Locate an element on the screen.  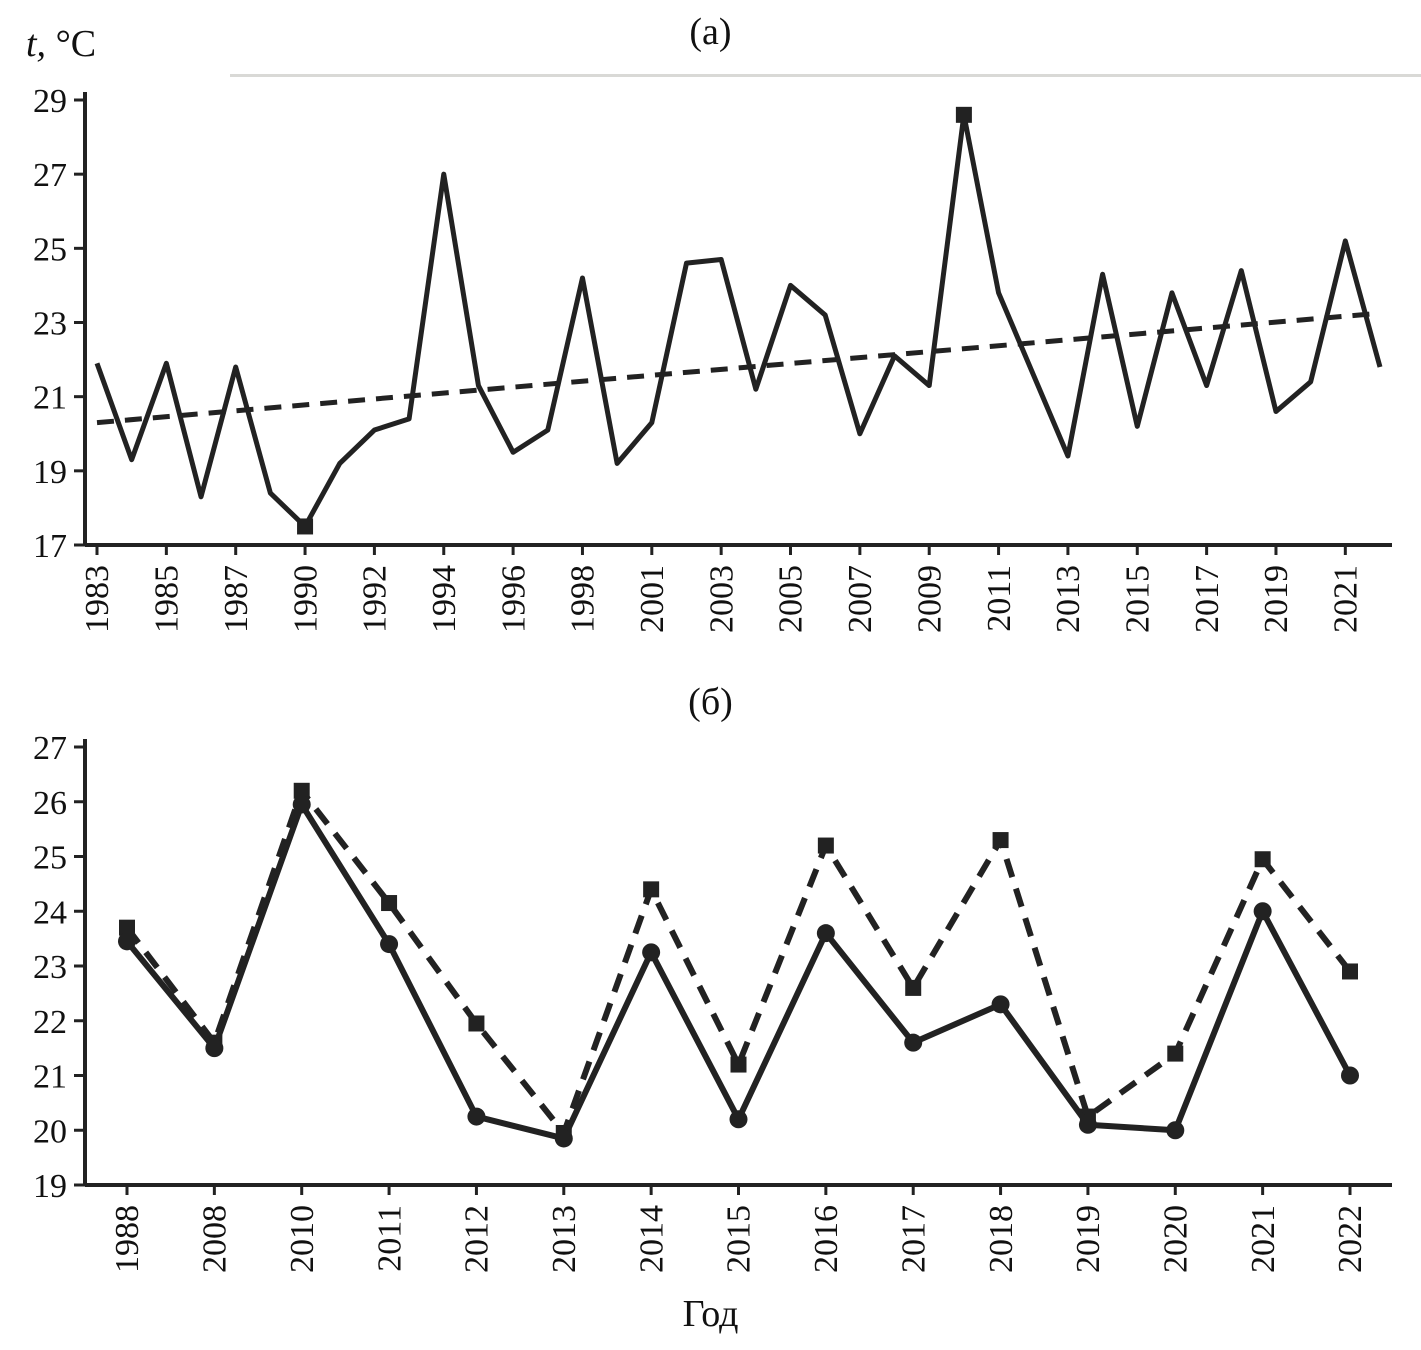
series-line-linear-trend is located at coordinates (738, 368).